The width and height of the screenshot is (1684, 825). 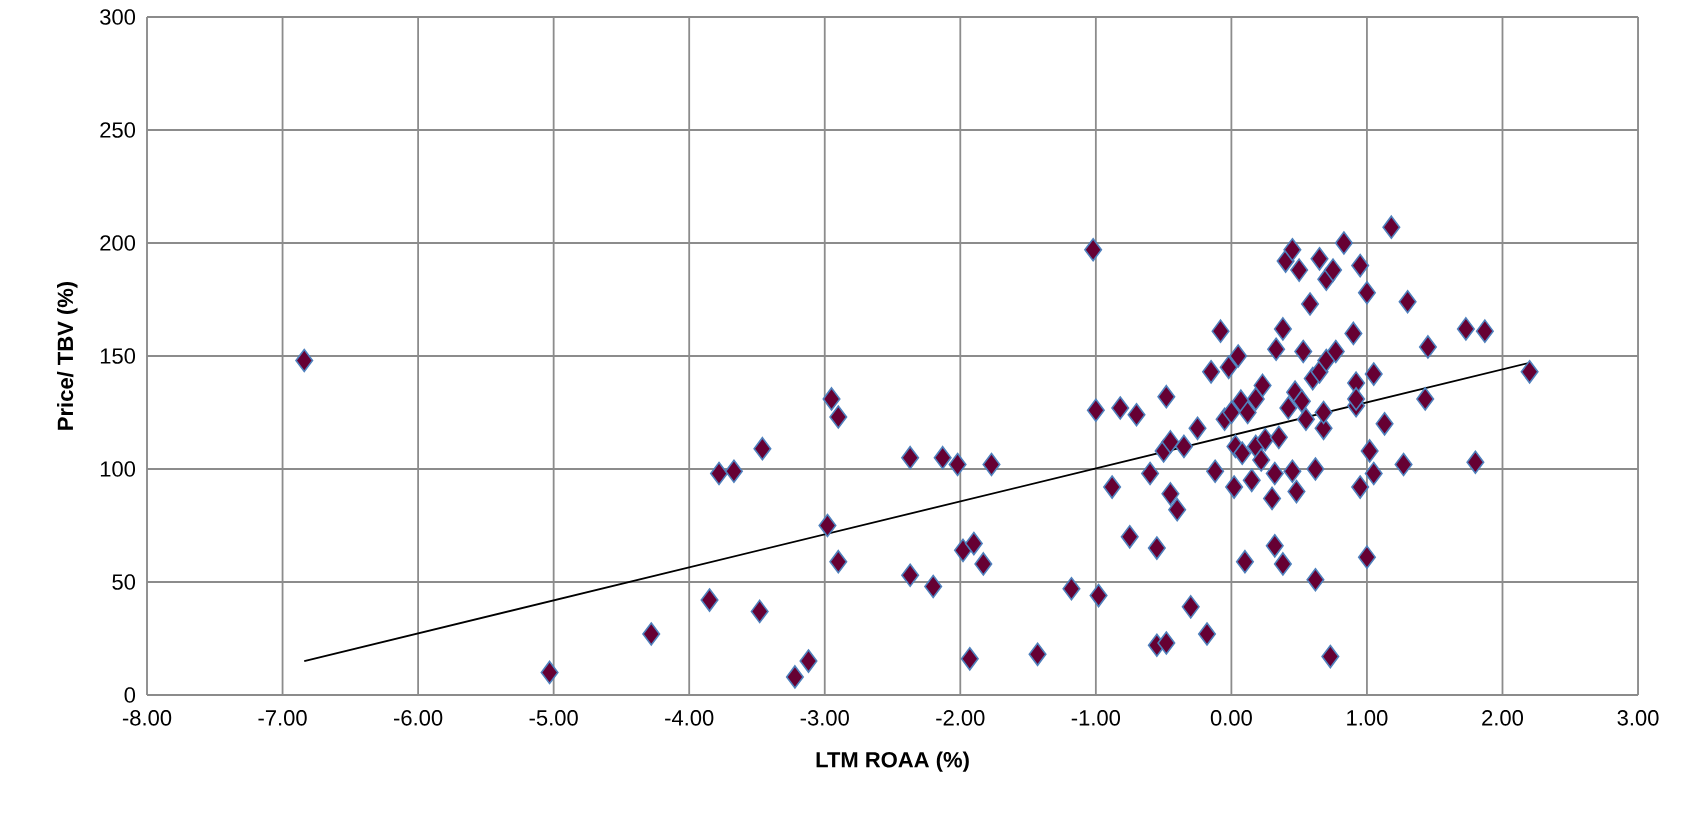 What do you see at coordinates (1638, 718) in the screenshot?
I see `x-tick-label: 3.00` at bounding box center [1638, 718].